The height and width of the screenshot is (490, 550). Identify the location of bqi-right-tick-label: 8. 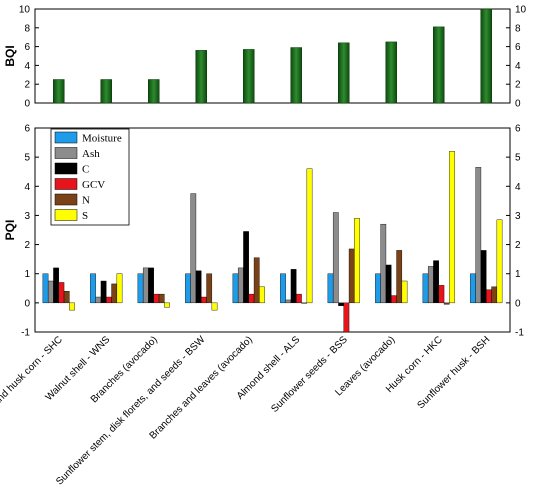
(518, 28).